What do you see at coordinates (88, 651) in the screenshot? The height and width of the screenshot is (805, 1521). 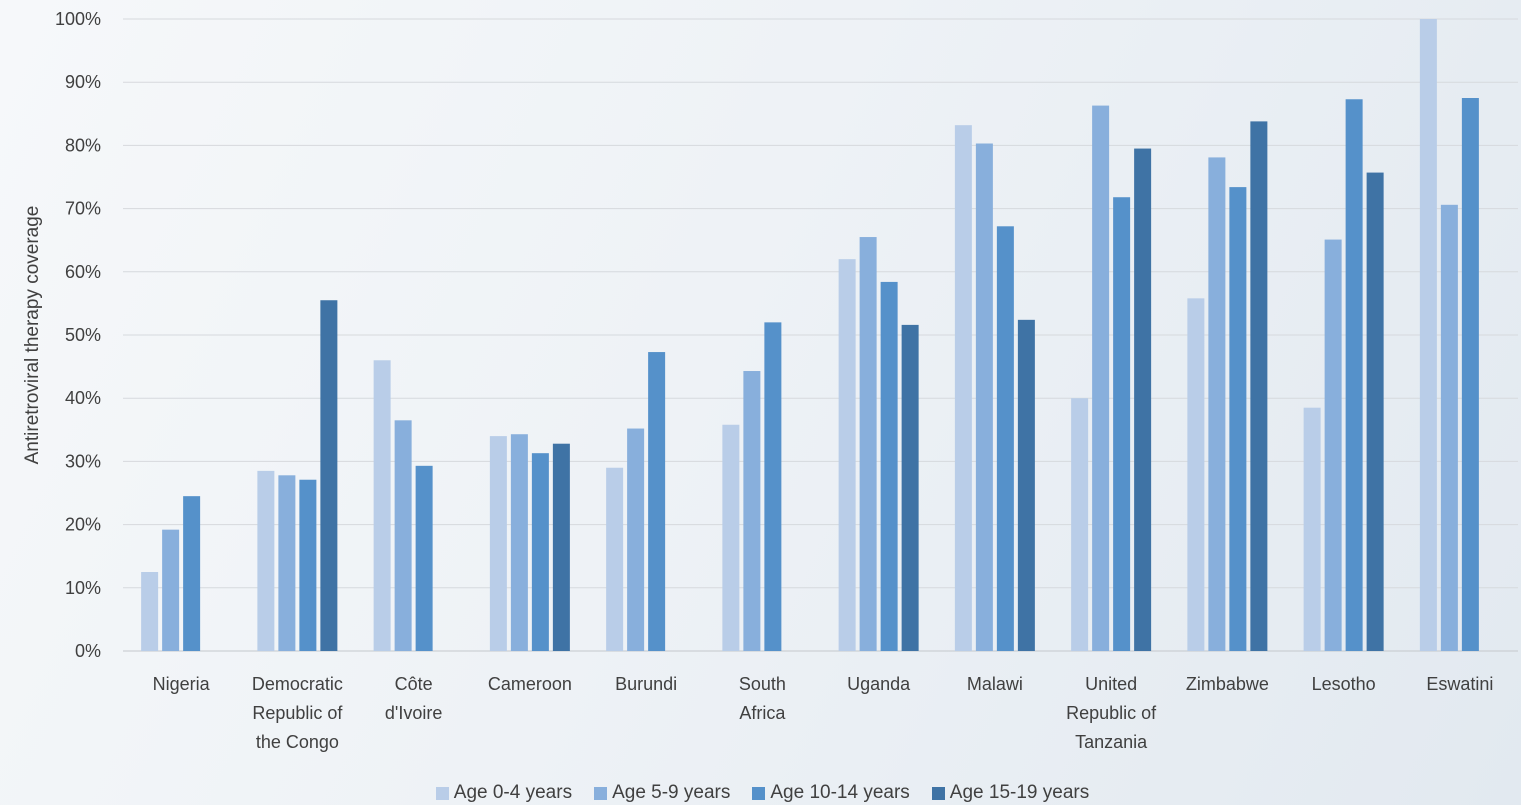 I see `y-tick-label: 0%` at bounding box center [88, 651].